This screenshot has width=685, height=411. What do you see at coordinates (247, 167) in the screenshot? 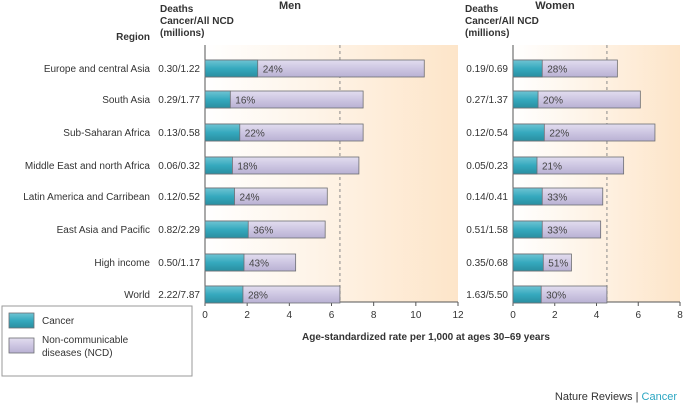
I see `percent-label: 18%` at bounding box center [247, 167].